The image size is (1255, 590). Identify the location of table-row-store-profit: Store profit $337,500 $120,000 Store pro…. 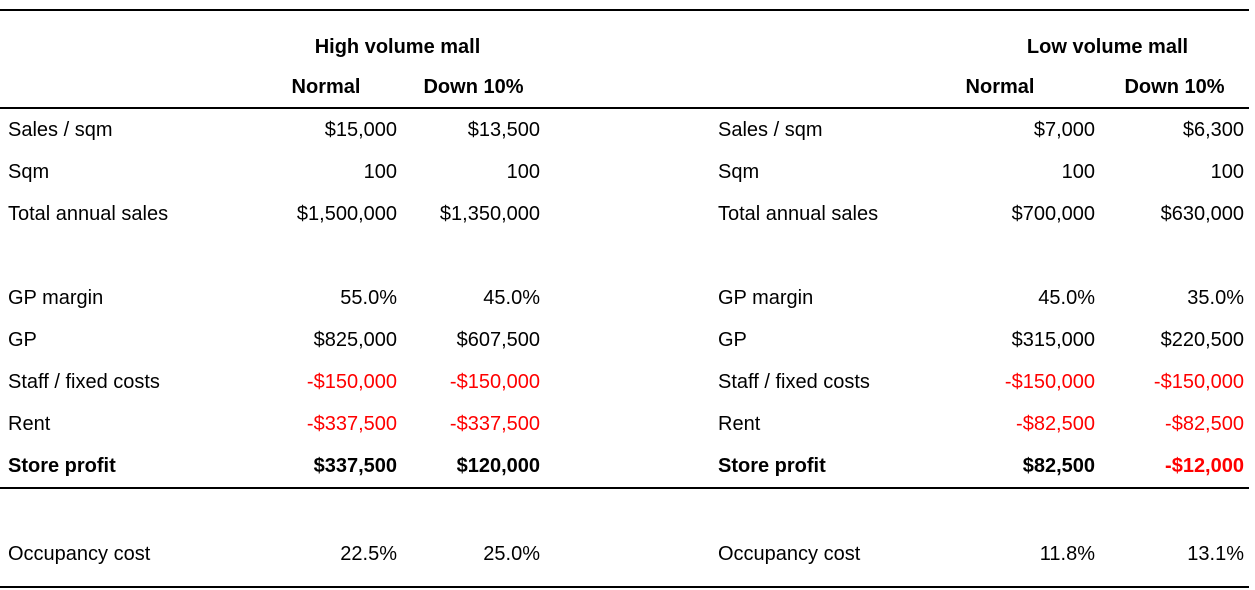
(624, 466).